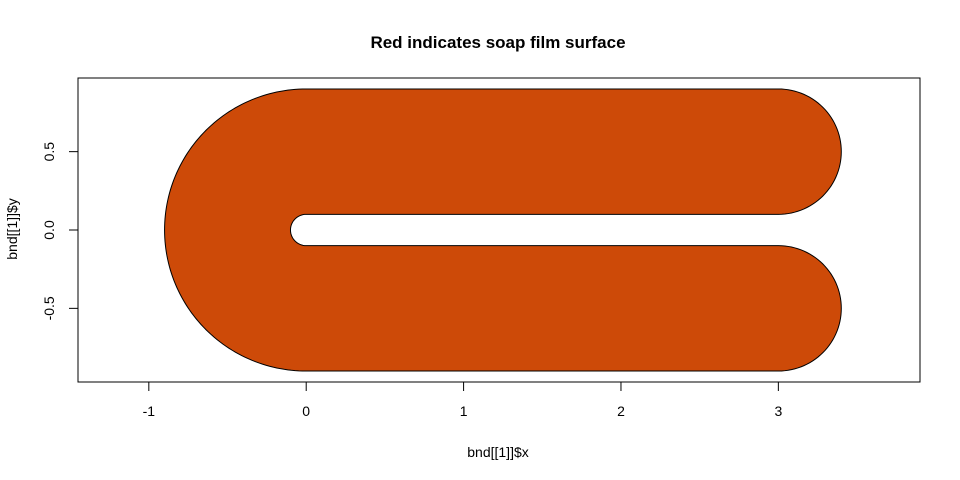  What do you see at coordinates (778, 411) in the screenshot?
I see `x-tick-label: 3` at bounding box center [778, 411].